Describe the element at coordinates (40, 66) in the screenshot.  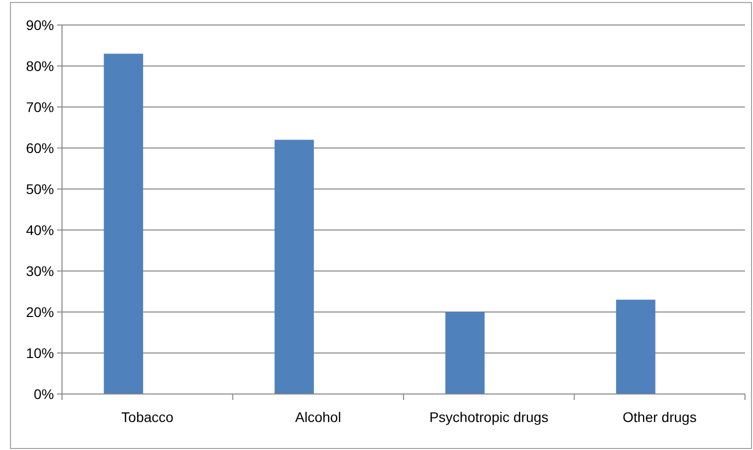
I see `y-tick-label: 80%` at that location.